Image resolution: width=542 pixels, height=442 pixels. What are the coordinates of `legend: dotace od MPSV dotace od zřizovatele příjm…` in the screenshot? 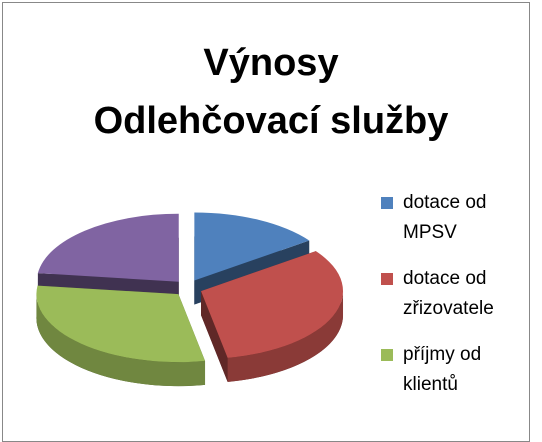 It's located at (456, 302).